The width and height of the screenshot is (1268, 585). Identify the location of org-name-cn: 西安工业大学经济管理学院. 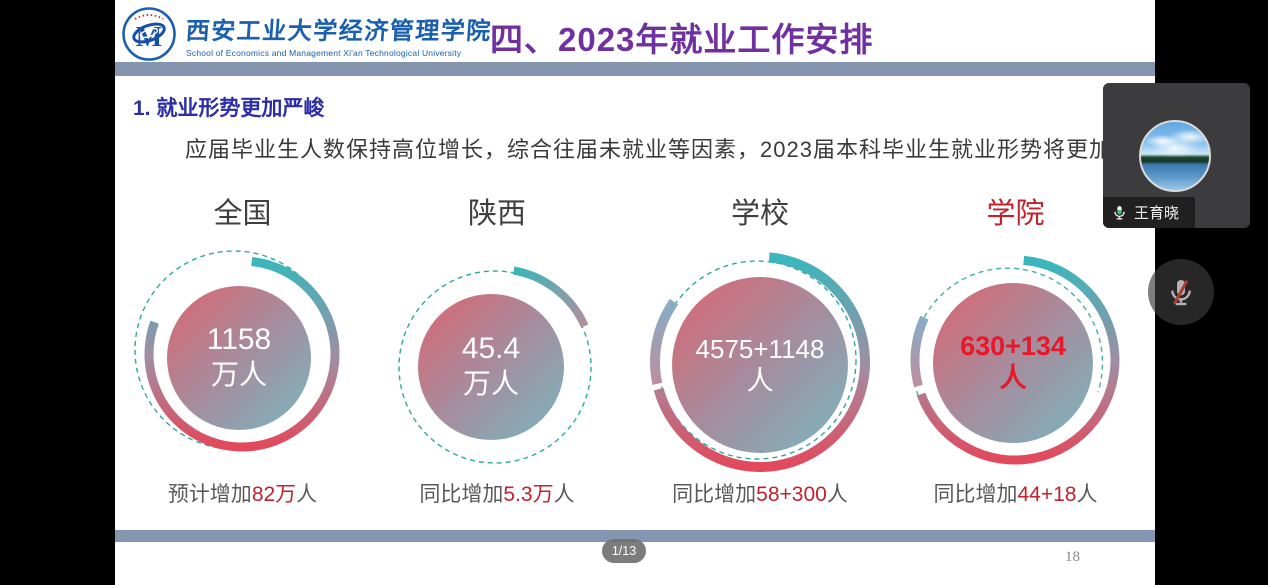
(338, 31).